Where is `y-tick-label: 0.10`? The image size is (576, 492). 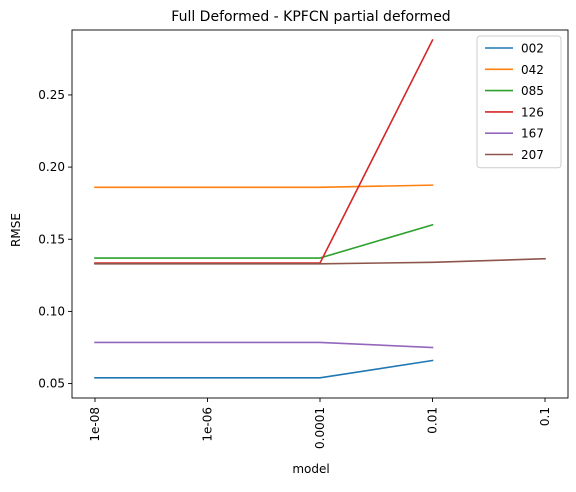
y-tick-label: 0.10 is located at coordinates (51, 311).